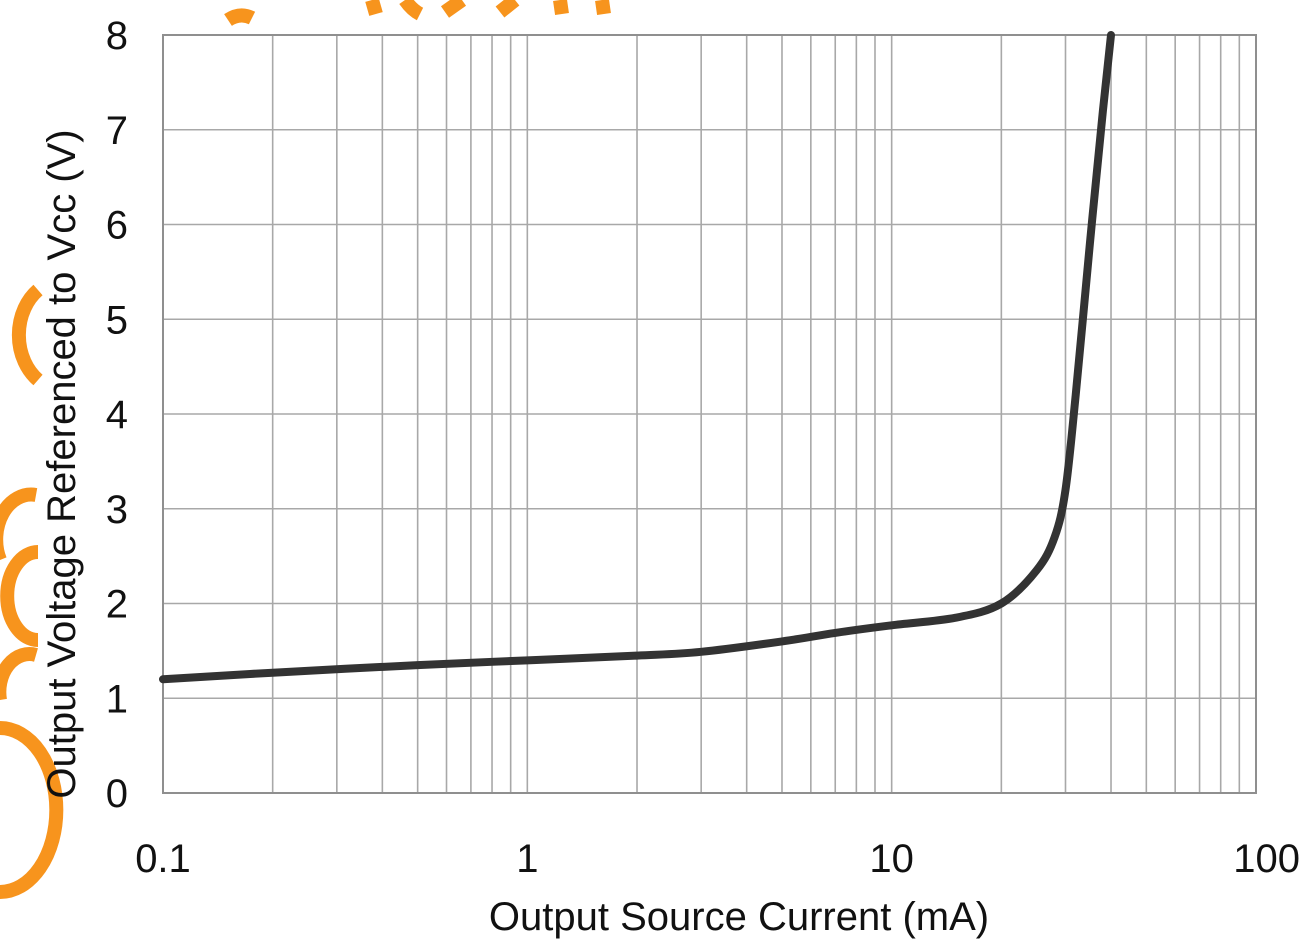 The height and width of the screenshot is (946, 1315). What do you see at coordinates (891, 859) in the screenshot?
I see `x-tick-label: 10` at bounding box center [891, 859].